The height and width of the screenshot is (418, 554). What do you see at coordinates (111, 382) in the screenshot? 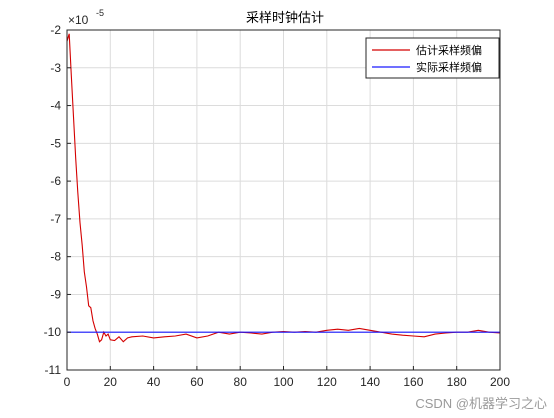
I see `x-tick-label: 20` at bounding box center [111, 382].